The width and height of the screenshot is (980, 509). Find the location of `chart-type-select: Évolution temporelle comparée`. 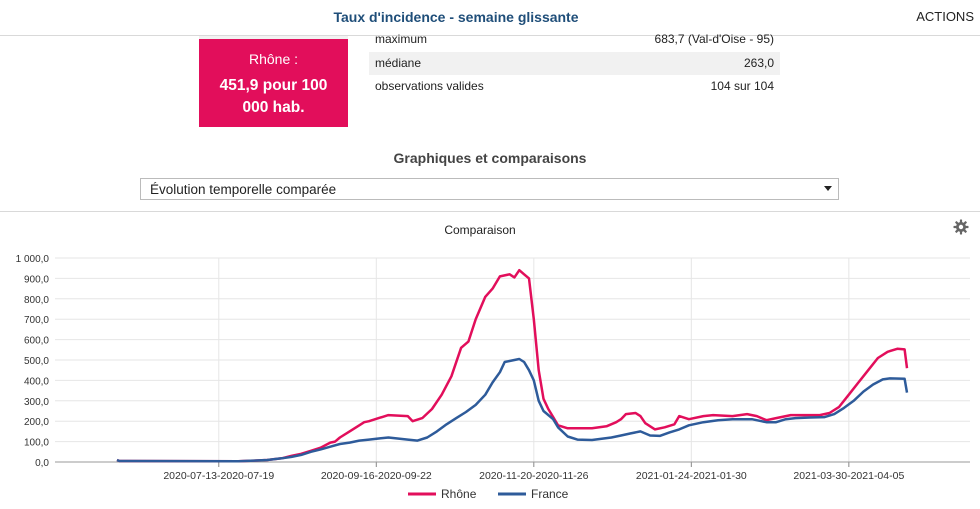

chart-type-select: Évolution temporelle comparée is located at coordinates (489, 189).